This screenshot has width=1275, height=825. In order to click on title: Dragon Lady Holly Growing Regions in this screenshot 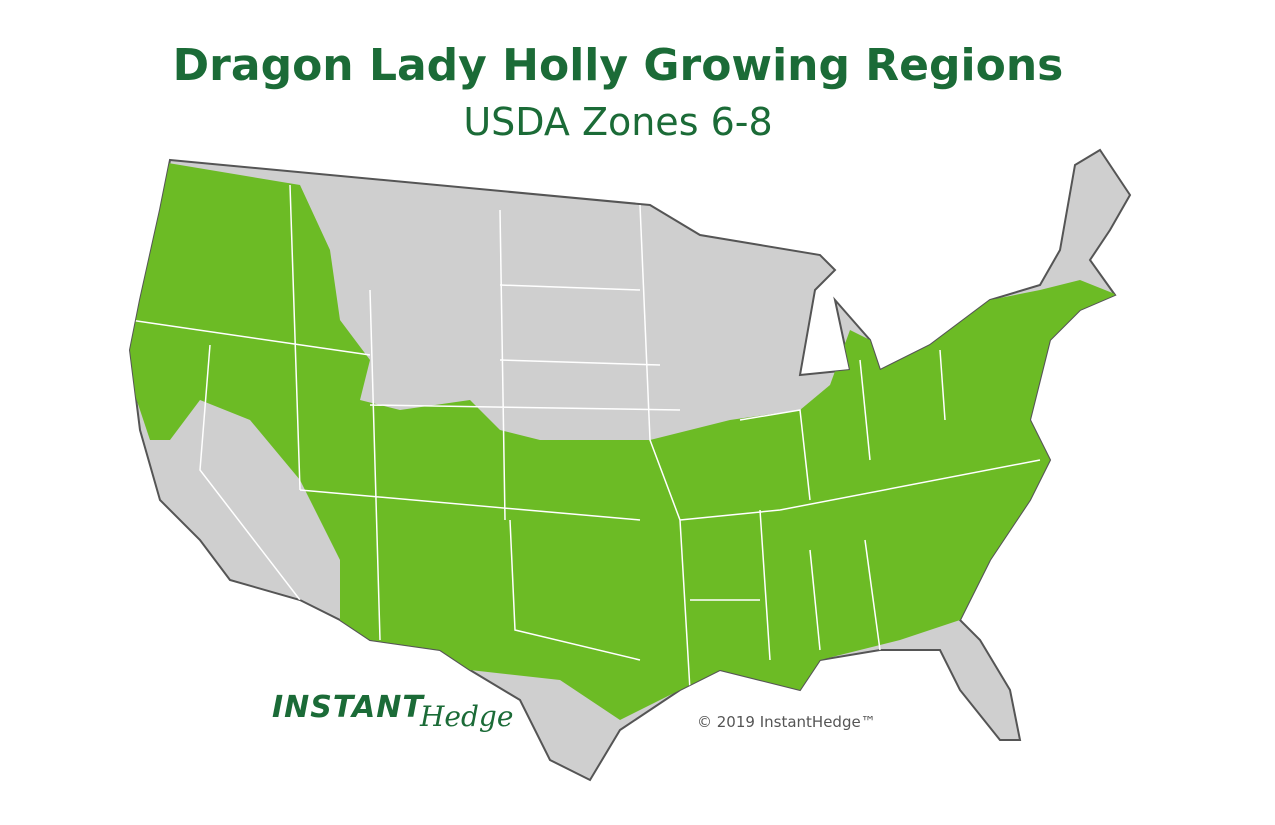, I will do `click(618, 65)`.